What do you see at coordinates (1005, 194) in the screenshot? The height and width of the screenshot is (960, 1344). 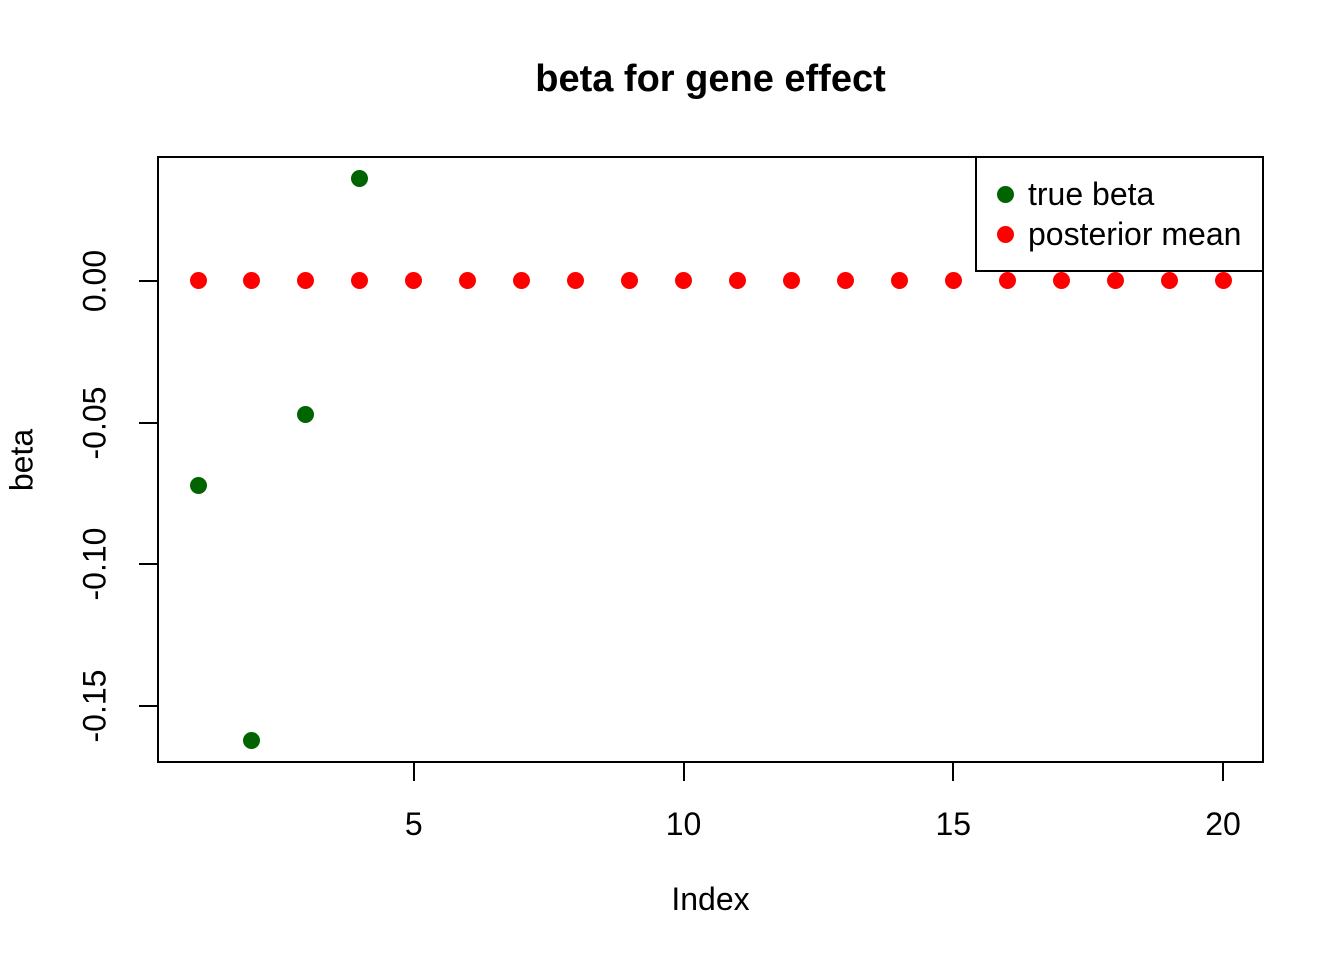 I see `true-beta-marker-icon` at bounding box center [1005, 194].